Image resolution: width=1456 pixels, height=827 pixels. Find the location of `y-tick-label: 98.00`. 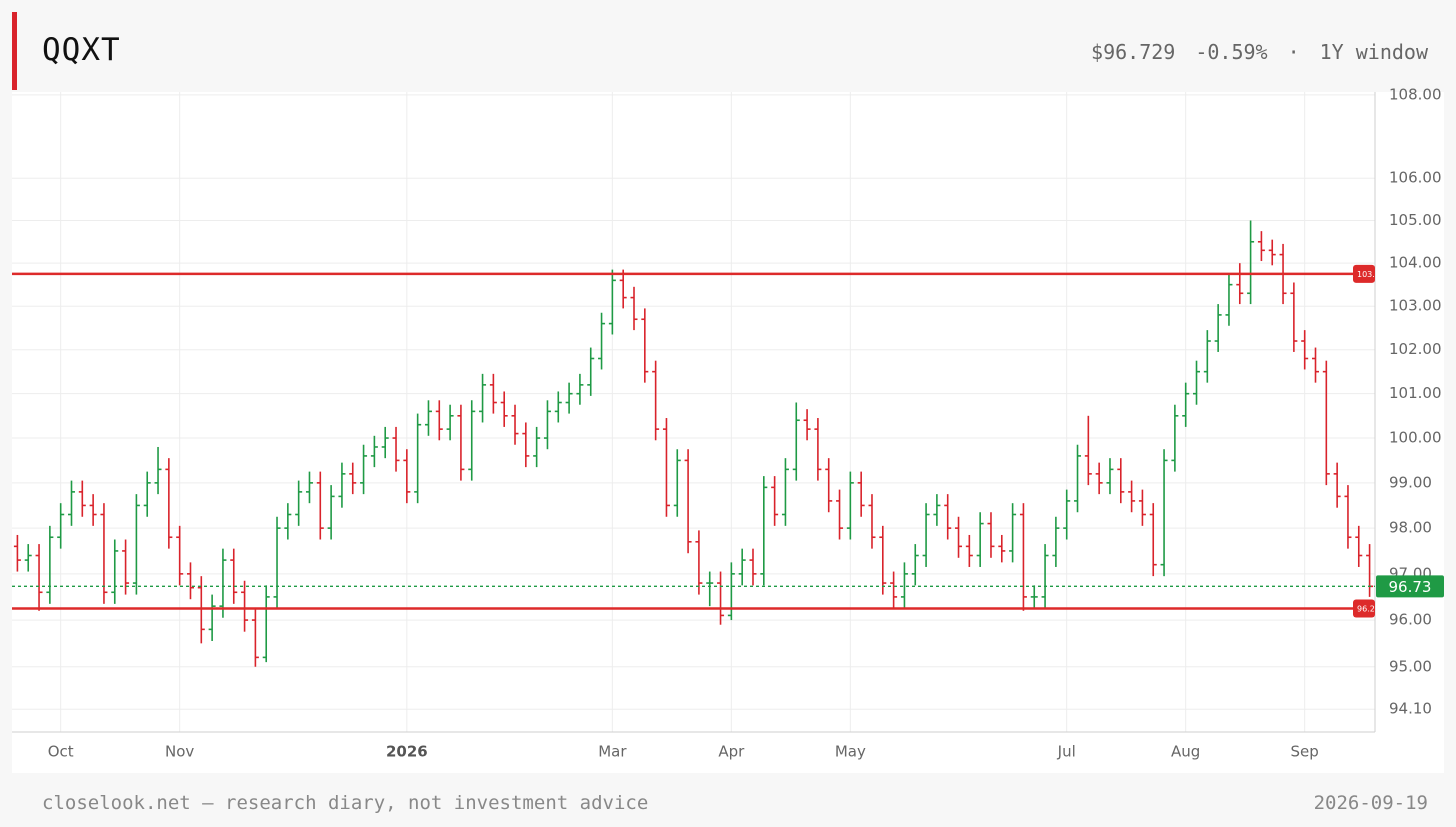

y-tick-label: 98.00 is located at coordinates (1410, 528).